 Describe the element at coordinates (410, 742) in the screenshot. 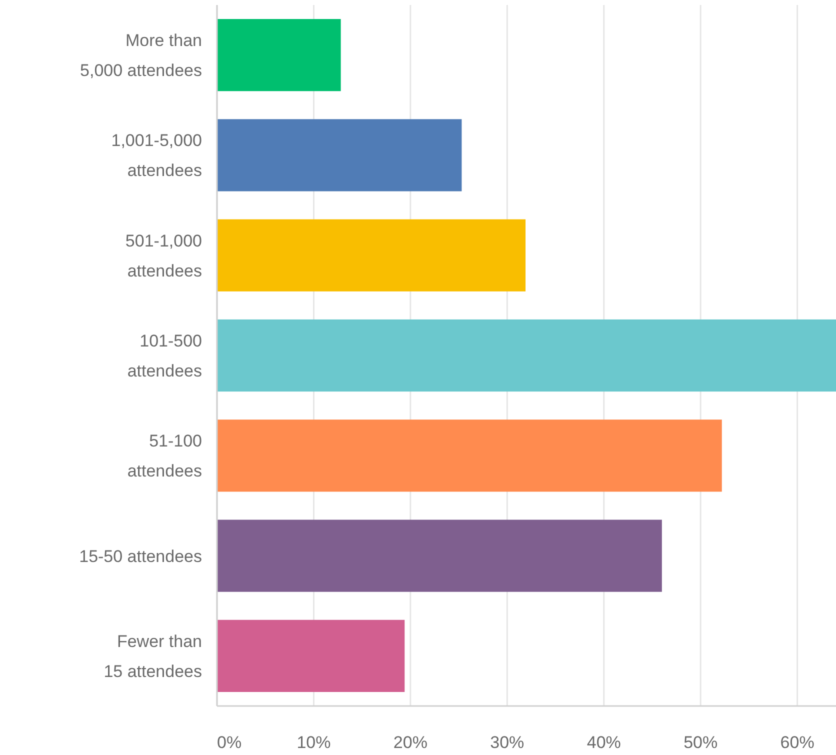

I see `x-tick-label: 20%` at that location.